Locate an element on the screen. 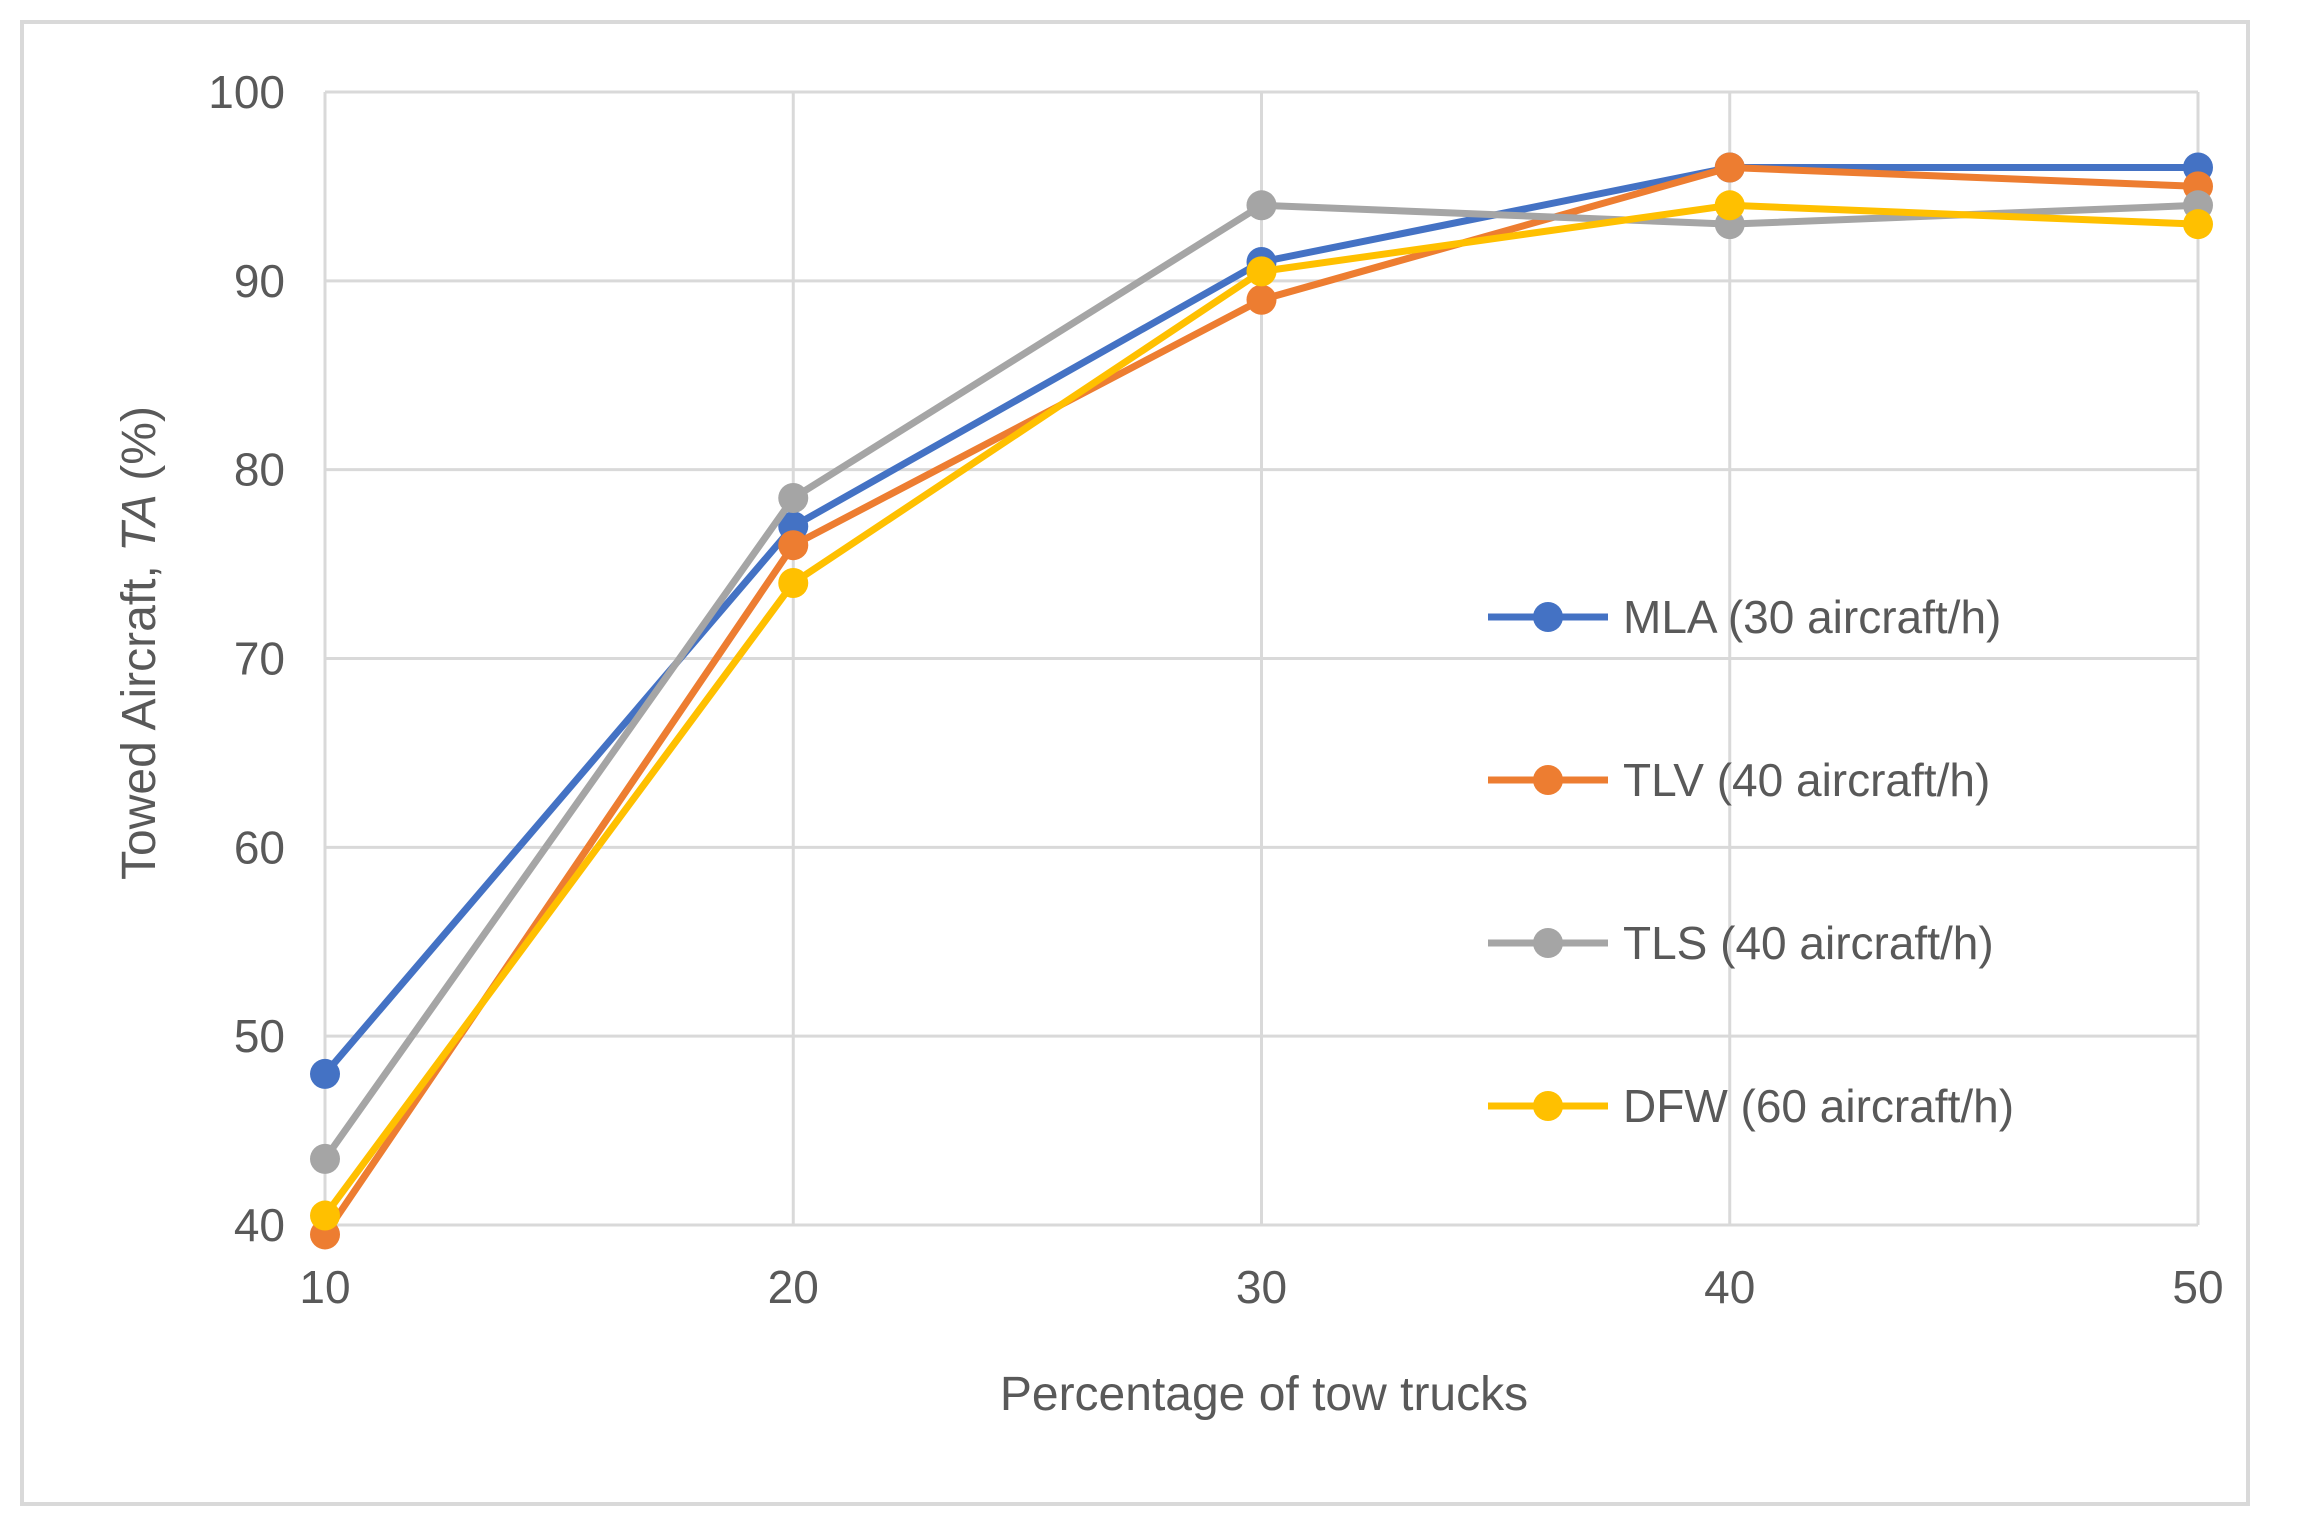 Image resolution: width=2310 pixels, height=1528 pixels. x-tick-label-30: 30 is located at coordinates (1261, 1287).